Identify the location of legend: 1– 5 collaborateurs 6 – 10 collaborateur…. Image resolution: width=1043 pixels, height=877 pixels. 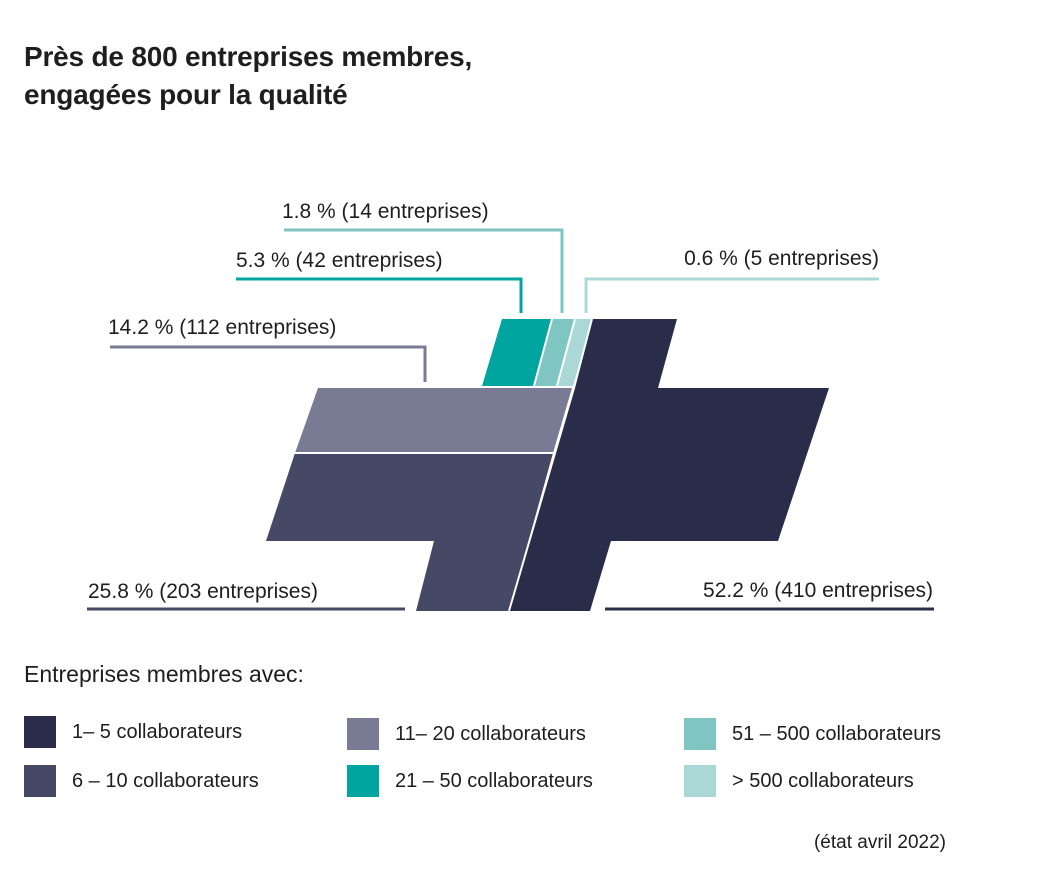
(524, 761).